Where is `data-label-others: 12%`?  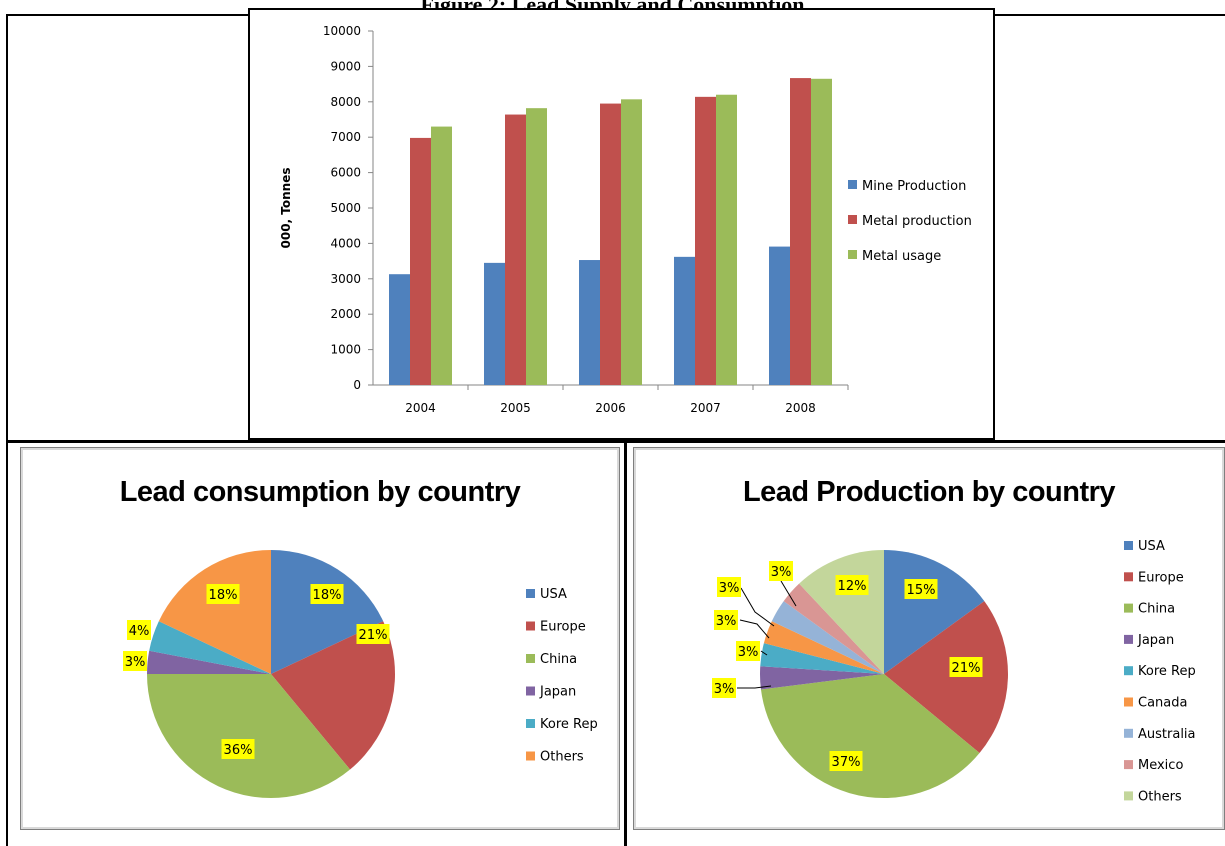 data-label-others: 12% is located at coordinates (852, 586).